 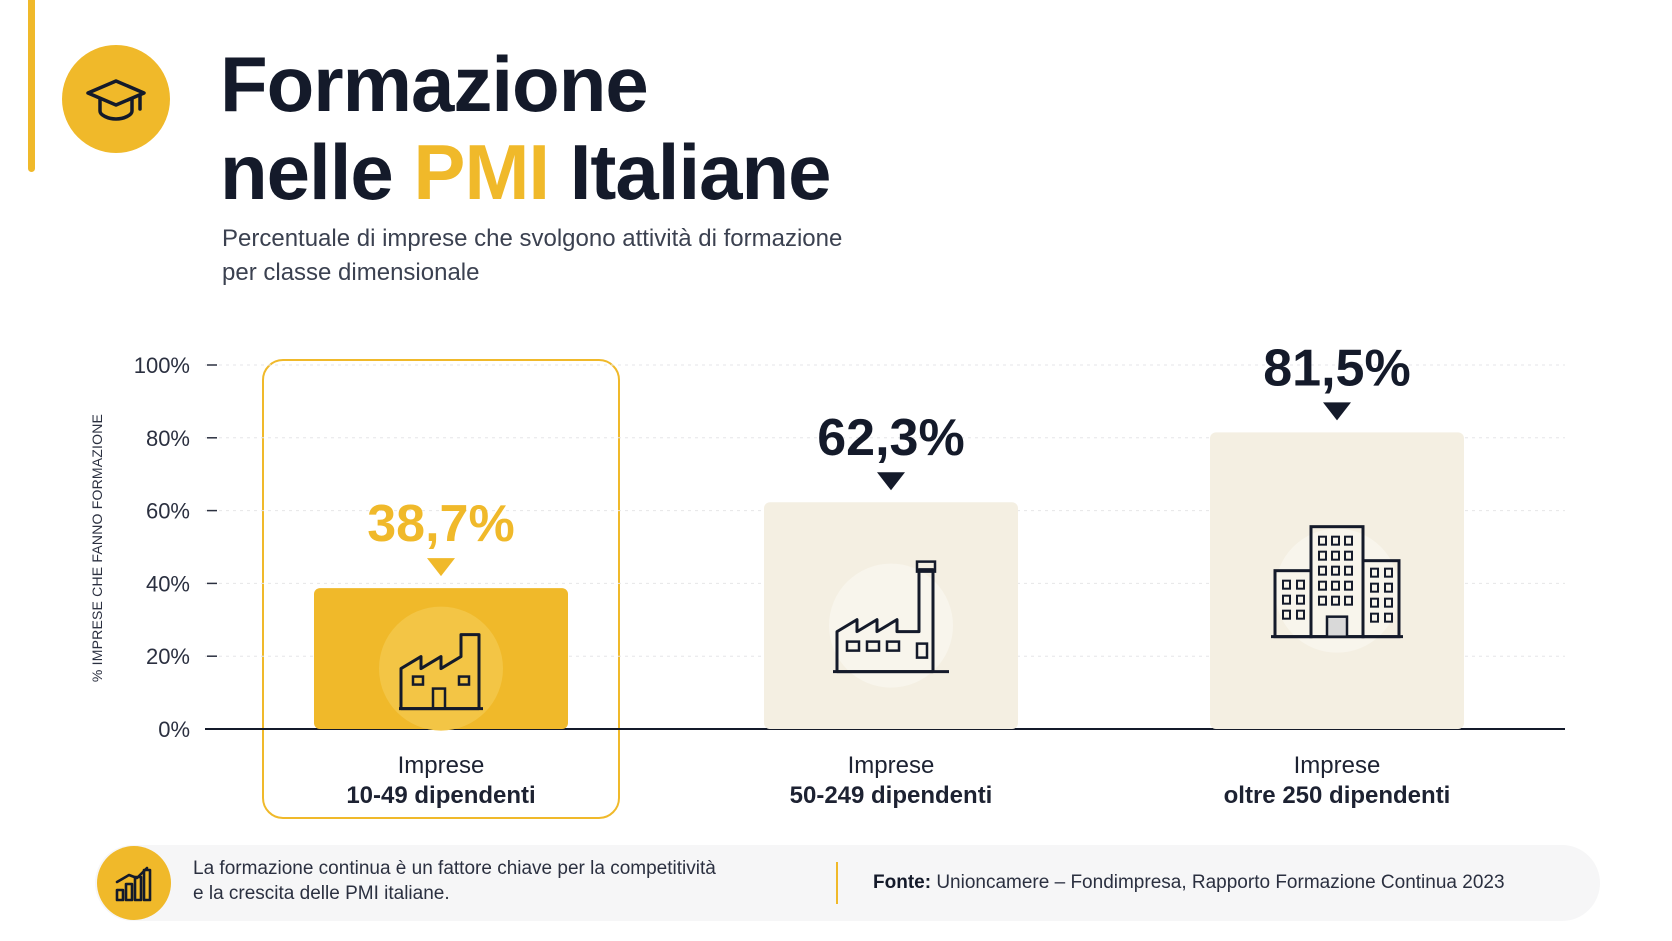 I want to click on factory-chimney-icon, so click(x=891, y=617).